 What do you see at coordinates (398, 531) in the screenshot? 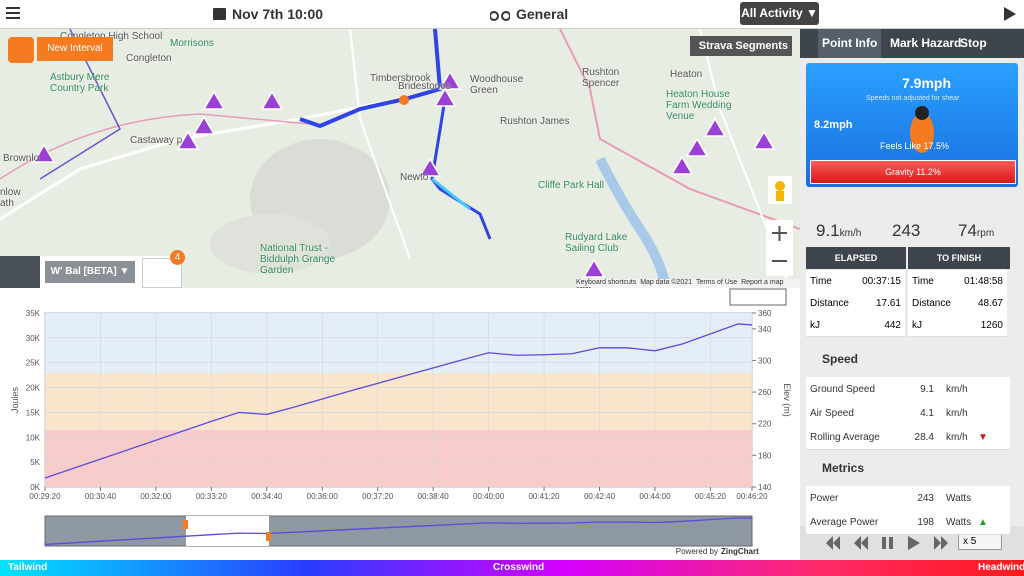
I see `navigator-line` at bounding box center [398, 531].